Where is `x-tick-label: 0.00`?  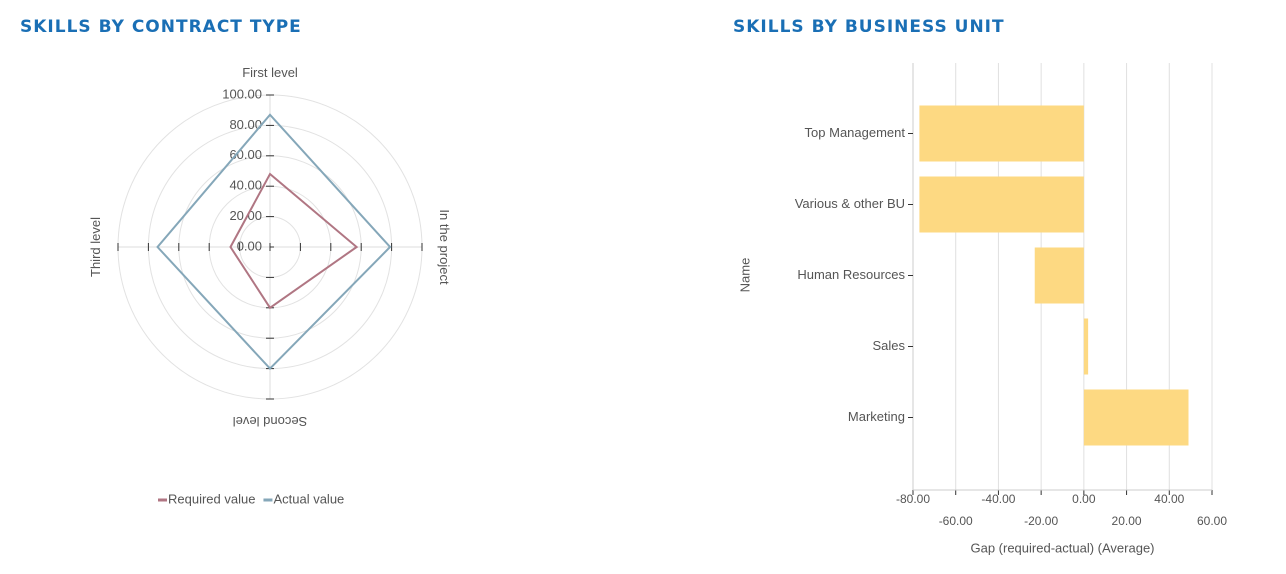 x-tick-label: 0.00 is located at coordinates (1084, 499).